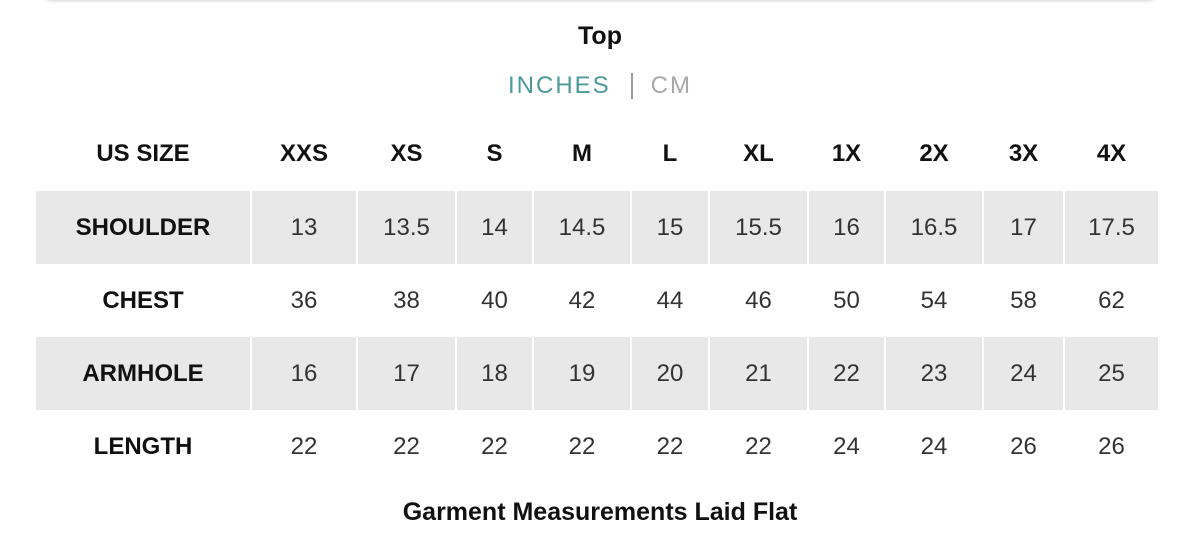 This screenshot has width=1200, height=558. Describe the element at coordinates (494, 373) in the screenshot. I see `cell: 18` at that location.